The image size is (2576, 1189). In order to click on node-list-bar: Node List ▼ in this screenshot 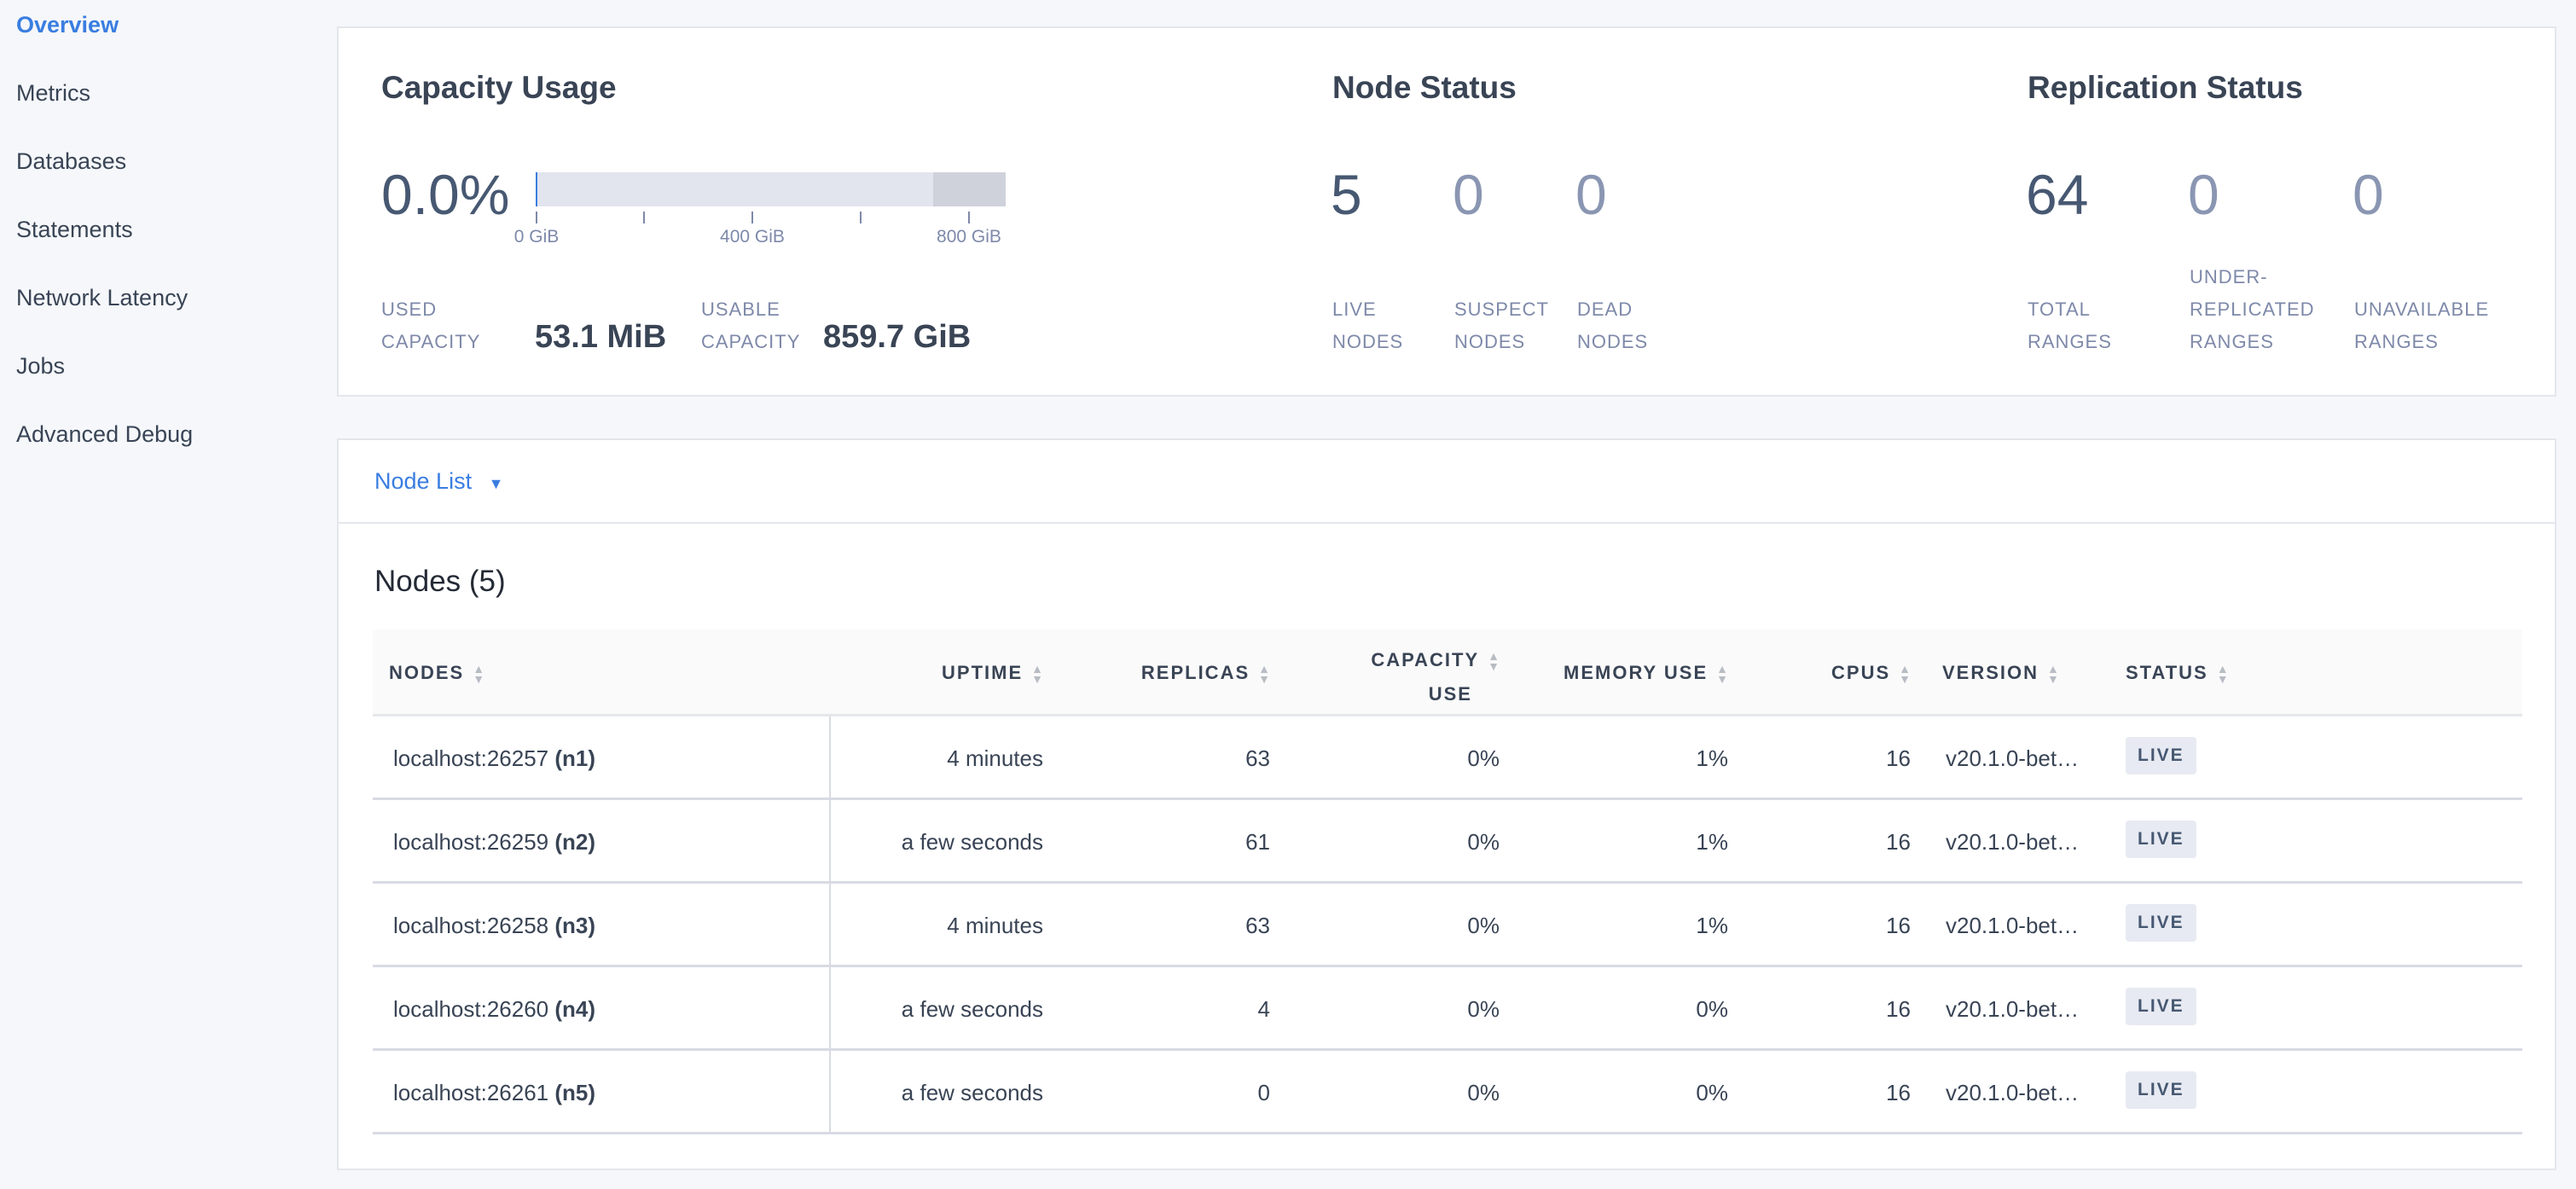, I will do `click(1446, 481)`.